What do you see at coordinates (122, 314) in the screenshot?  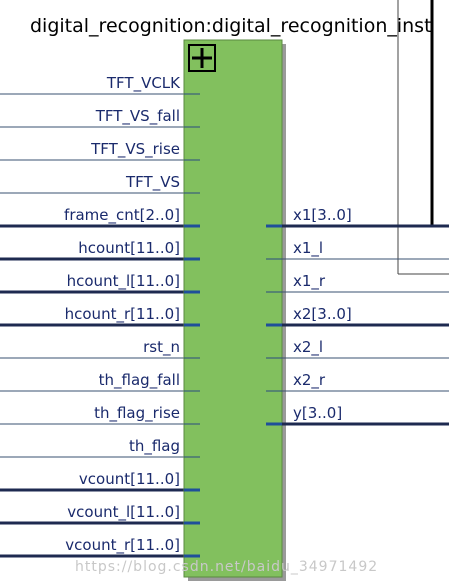 I see `input-port-label: hcount_r[11..0]` at bounding box center [122, 314].